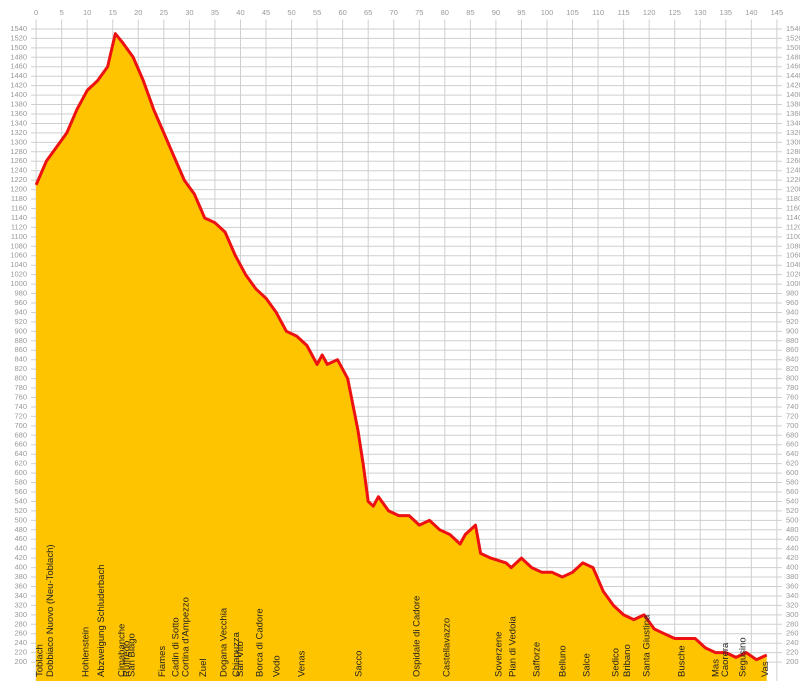 Image resolution: width=800 pixels, height=691 pixels. Describe the element at coordinates (725, 659) in the screenshot. I see `station-label: Caorera` at that location.